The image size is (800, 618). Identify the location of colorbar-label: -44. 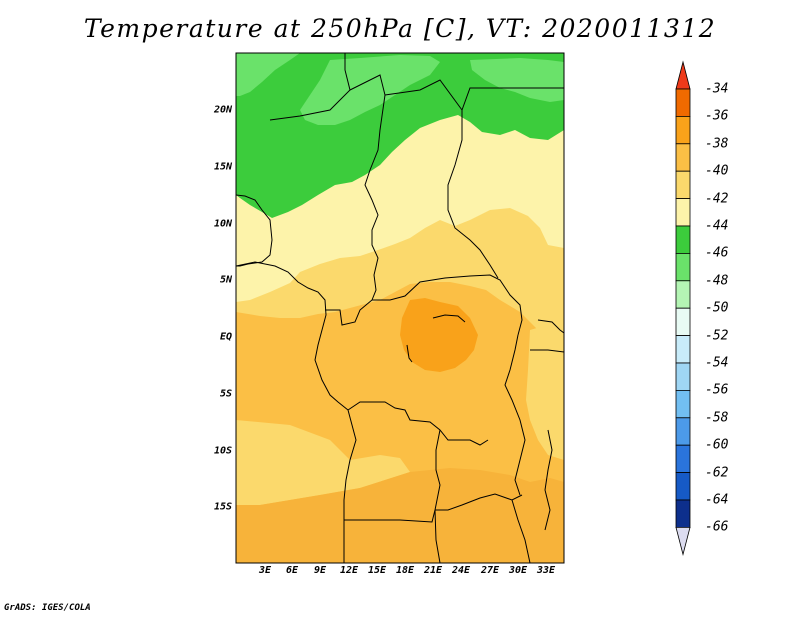
(717, 226).